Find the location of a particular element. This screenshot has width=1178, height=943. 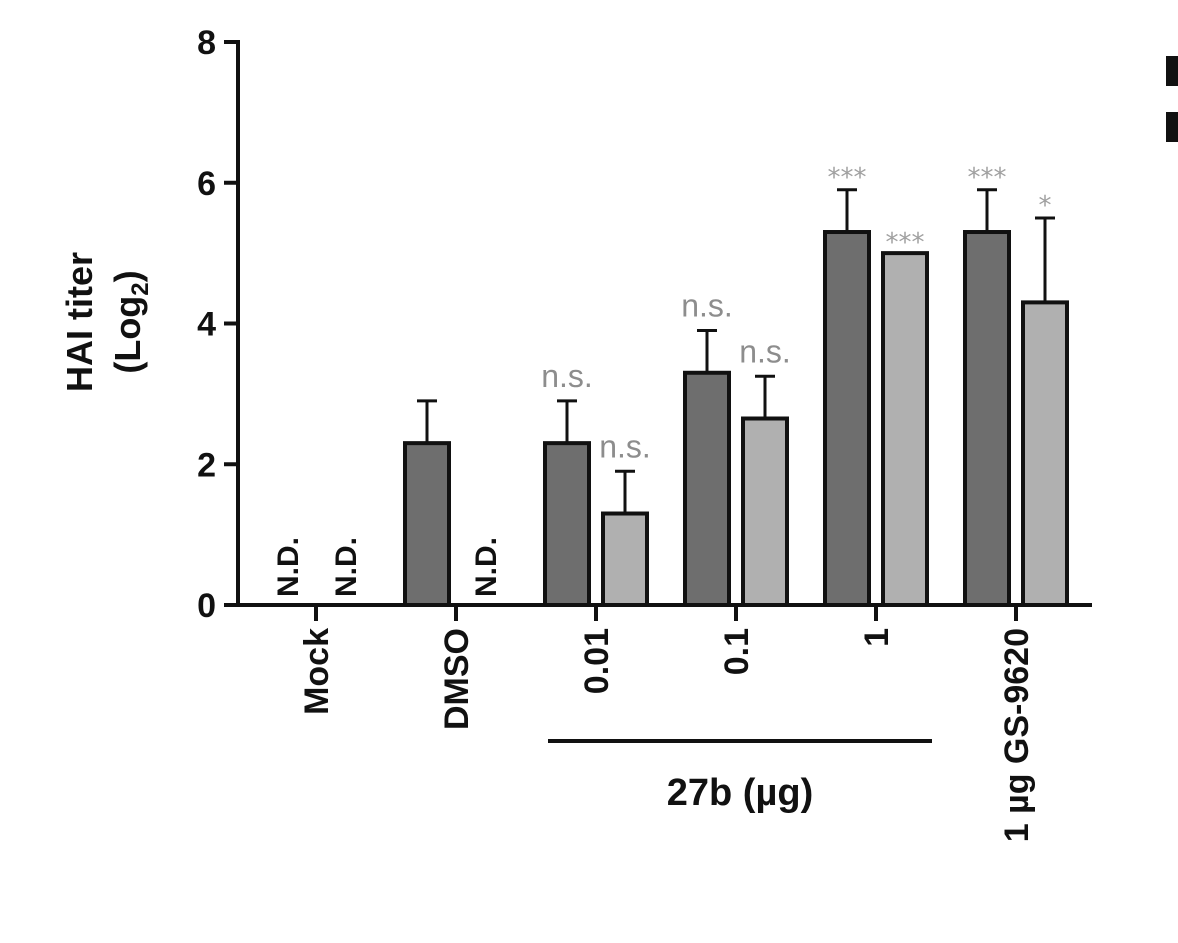

annotation-3-0: n.s. is located at coordinates (707, 306).